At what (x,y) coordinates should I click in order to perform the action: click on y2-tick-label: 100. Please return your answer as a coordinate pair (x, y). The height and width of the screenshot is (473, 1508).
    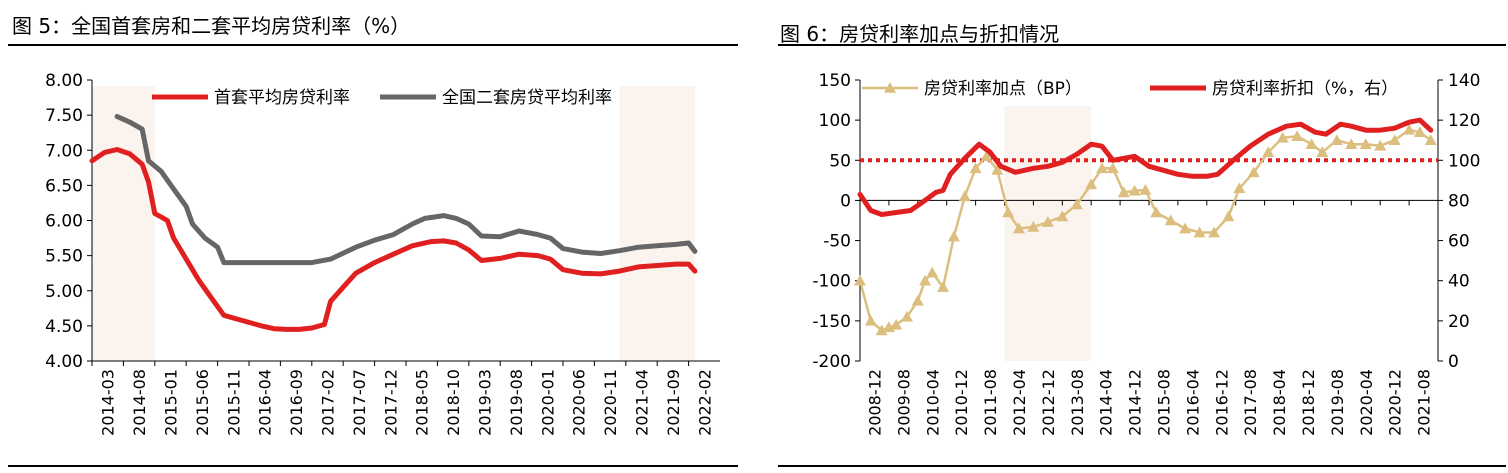
    Looking at the image, I should click on (1464, 161).